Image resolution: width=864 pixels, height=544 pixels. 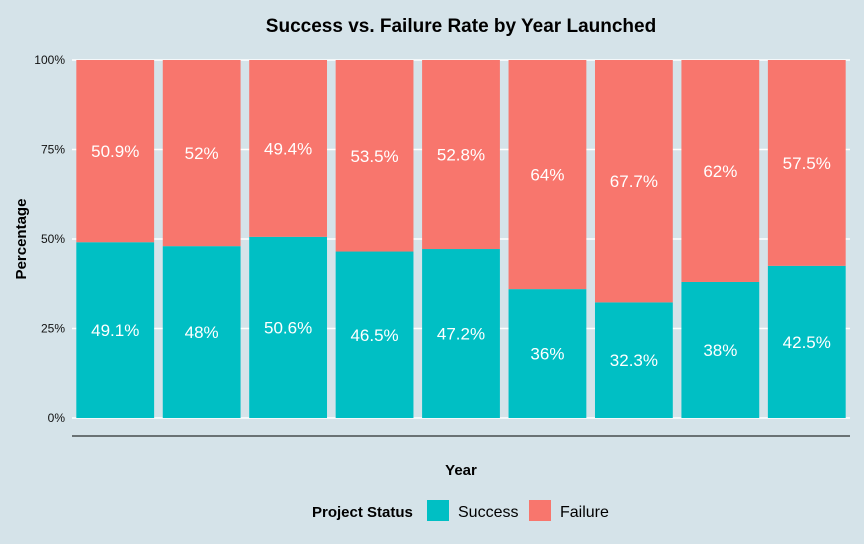 I want to click on y-tick-label: 25%, so click(x=53, y=329).